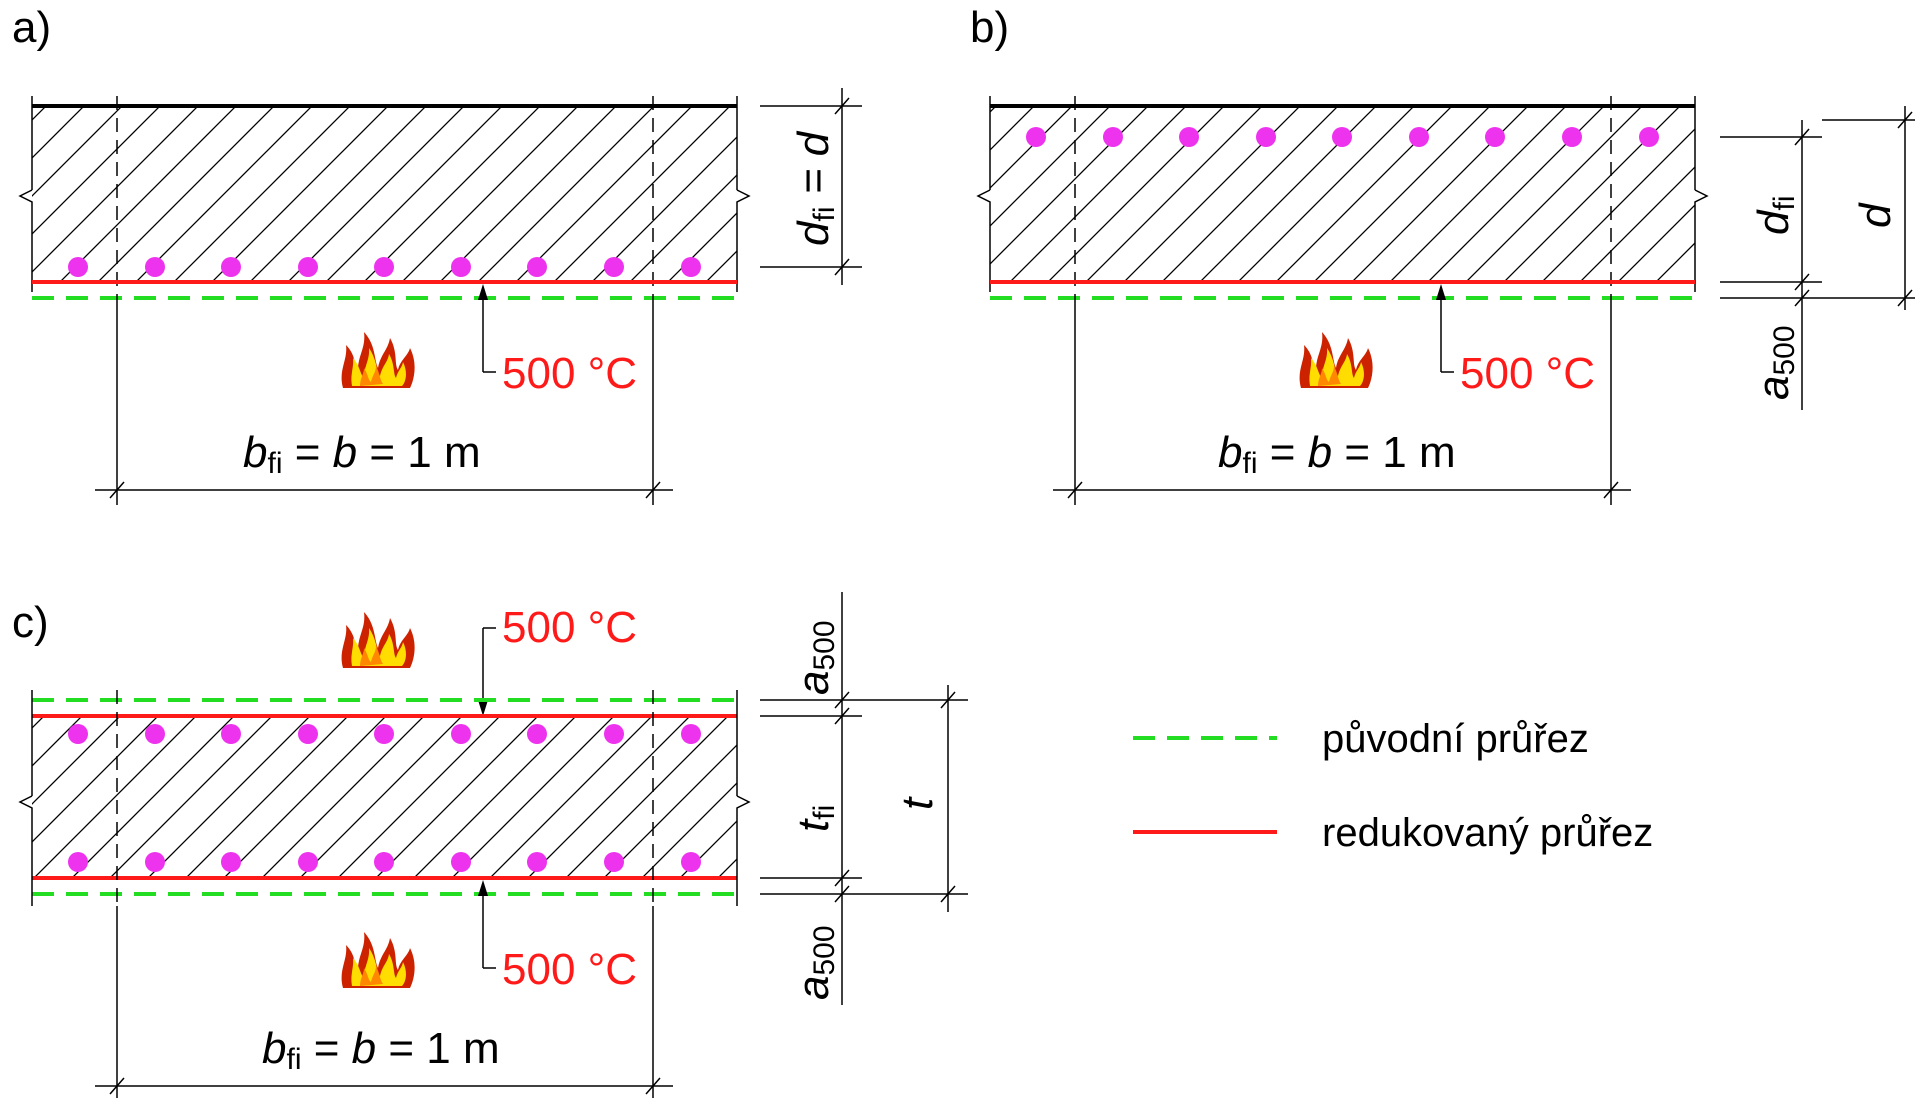 The height and width of the screenshot is (1098, 1923). What do you see at coordinates (1875, 215) in the screenshot?
I see `panel-b-d-label: d` at bounding box center [1875, 215].